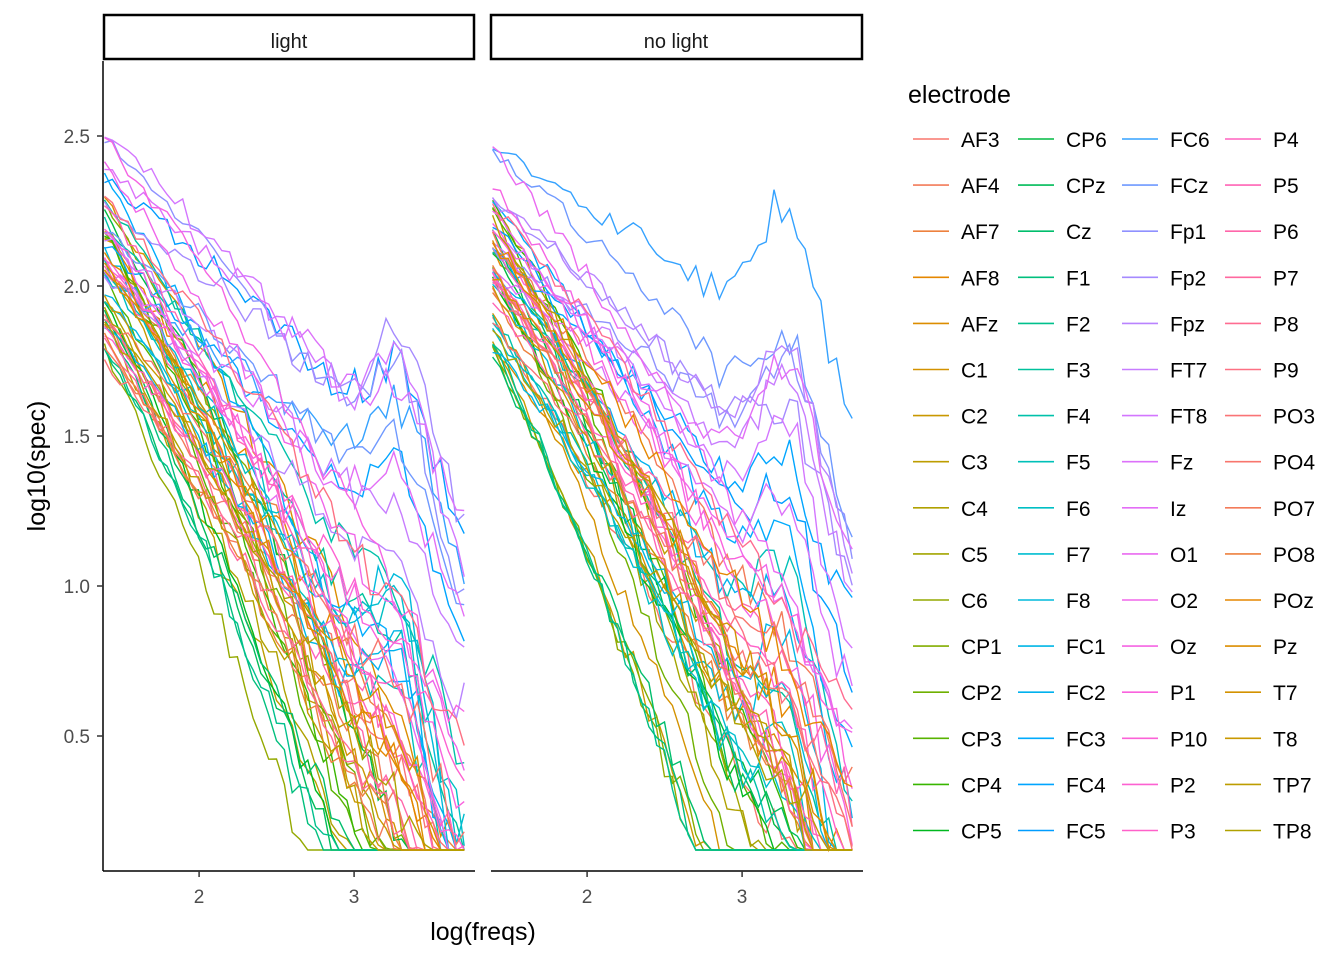 The width and height of the screenshot is (1344, 960). Describe the element at coordinates (1079, 232) in the screenshot. I see `legend-label: Cz` at that location.